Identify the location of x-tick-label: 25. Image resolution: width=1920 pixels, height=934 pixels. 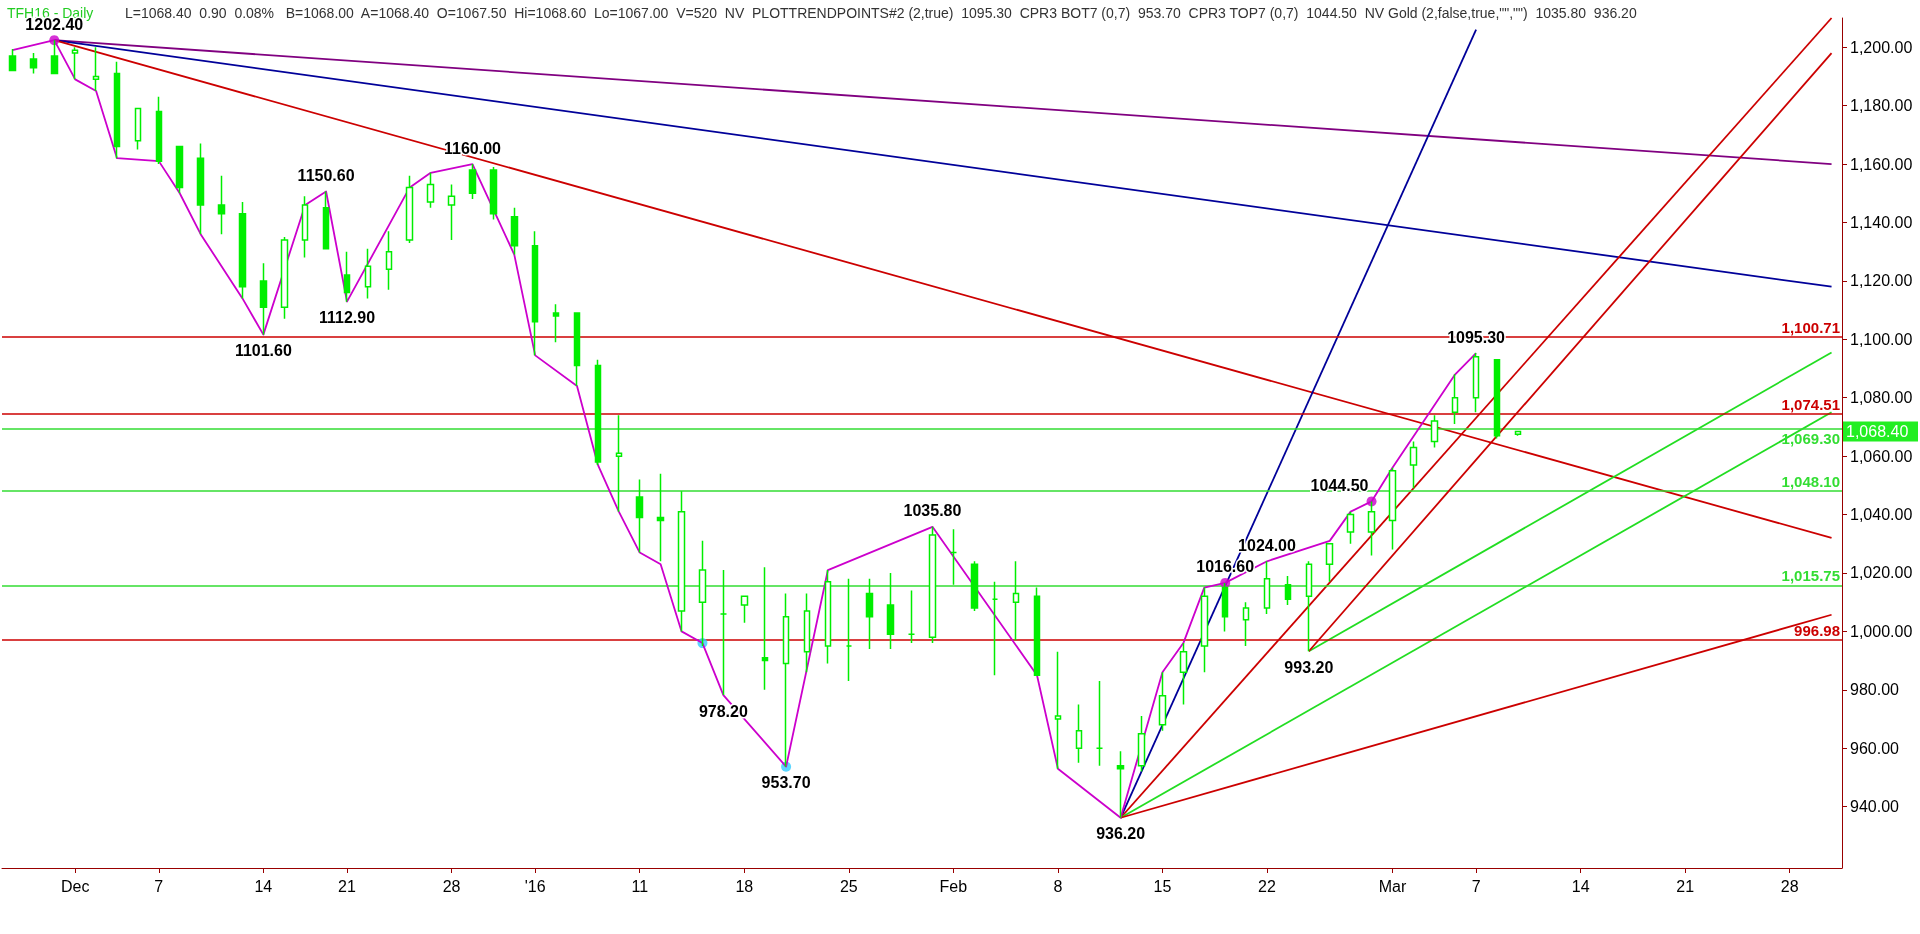
(848, 886).